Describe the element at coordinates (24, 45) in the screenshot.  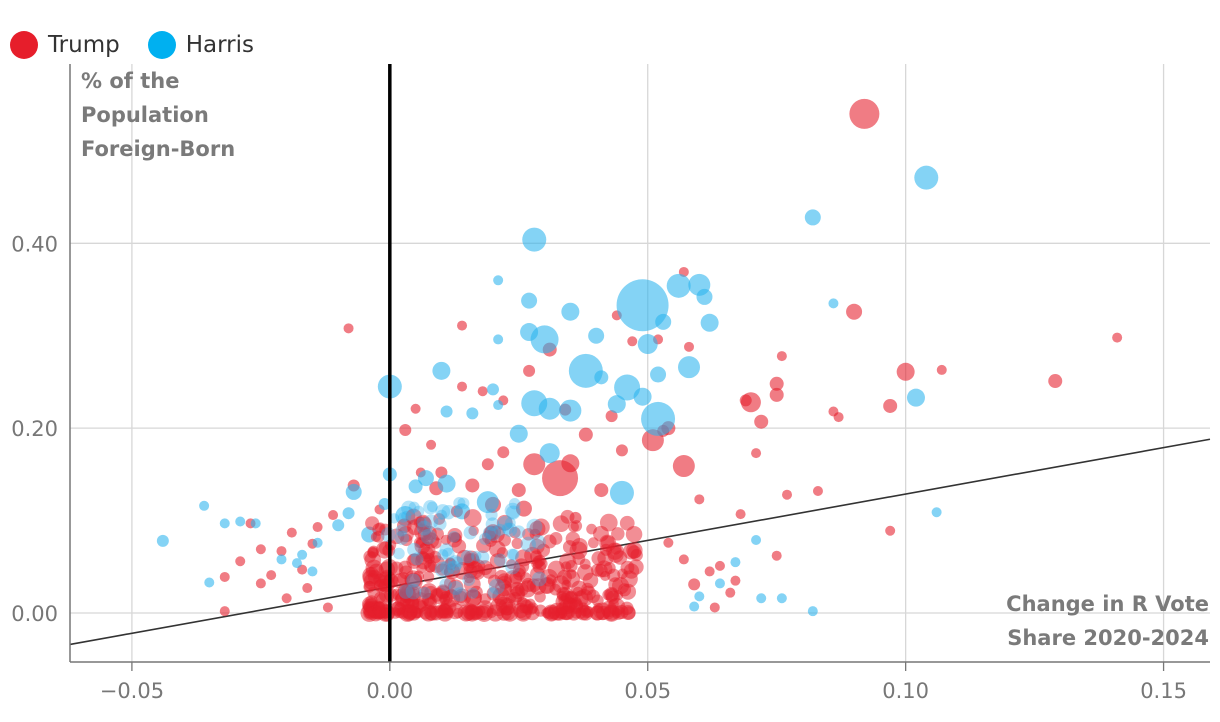
I see `legend-swatch-trump` at that location.